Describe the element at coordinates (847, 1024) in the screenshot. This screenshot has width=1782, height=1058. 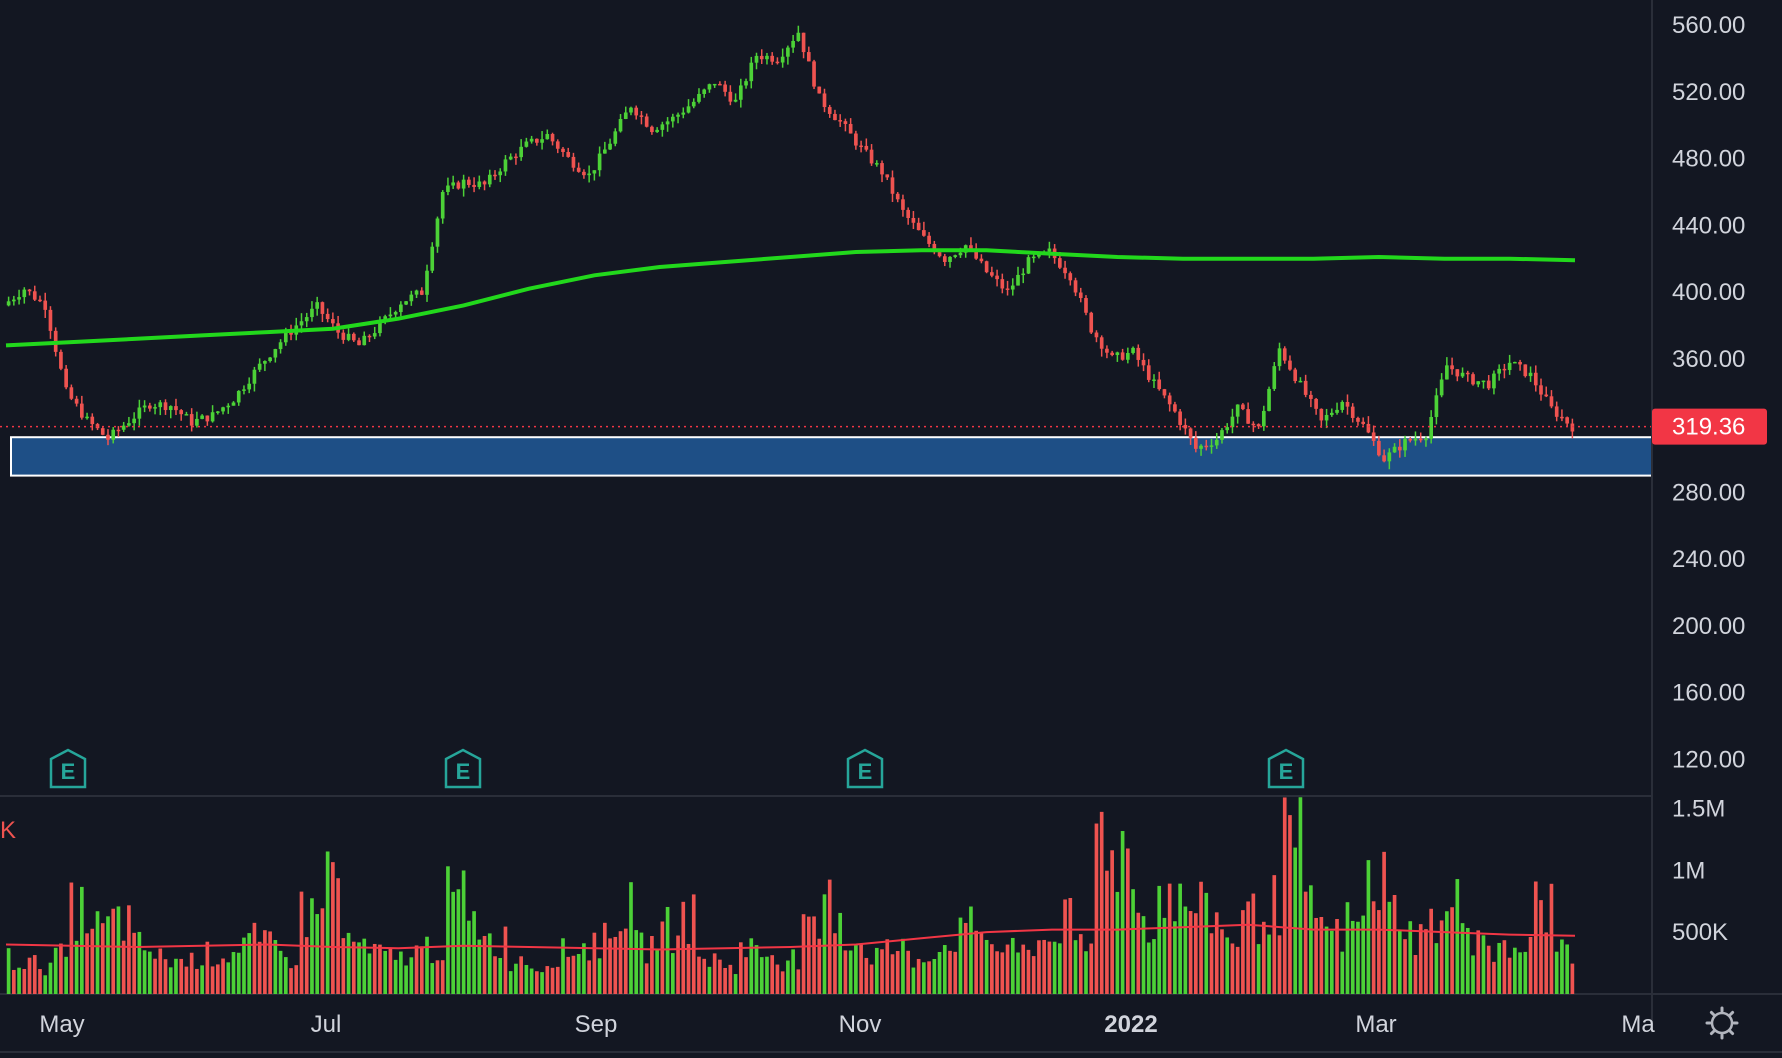
I see `time-axis: May Jul Sep Nov 2022 Mar Ma` at that location.